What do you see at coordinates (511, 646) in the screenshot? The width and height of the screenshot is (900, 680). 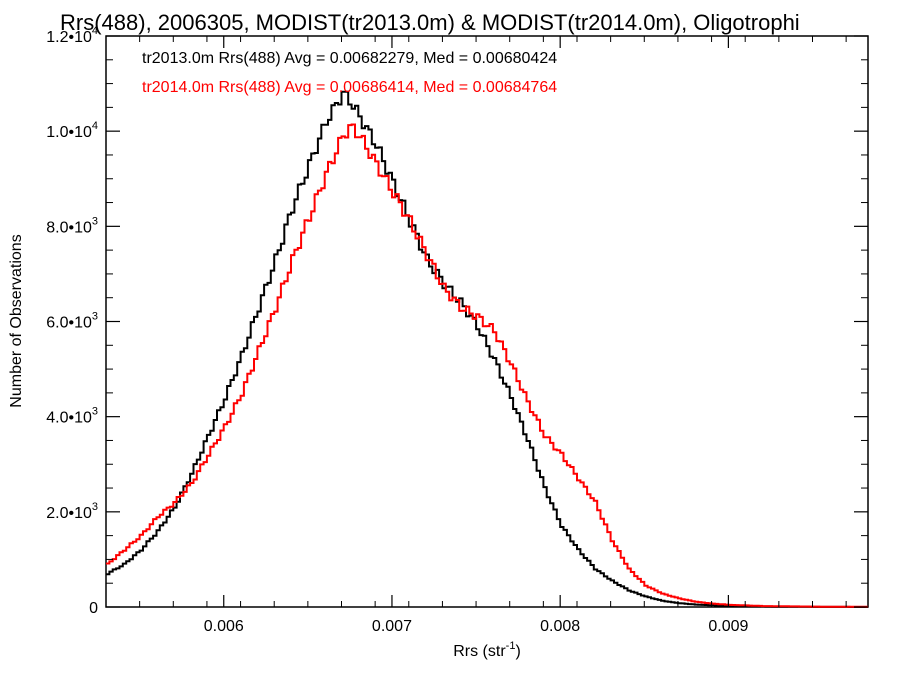 I see `x-axis-label-exponent: -1` at bounding box center [511, 646].